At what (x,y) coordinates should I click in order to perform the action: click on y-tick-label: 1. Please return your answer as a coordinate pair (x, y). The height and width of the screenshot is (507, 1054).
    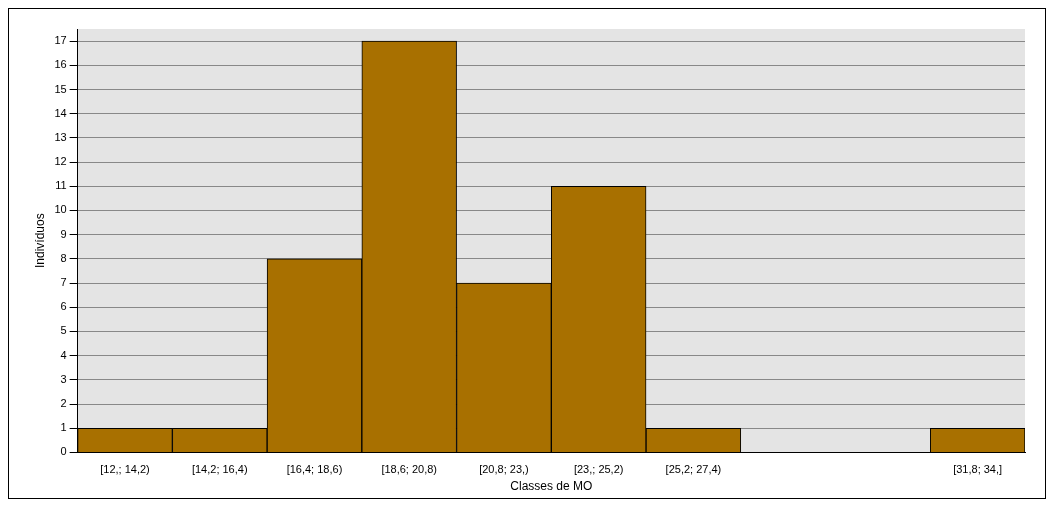
    Looking at the image, I should click on (63, 427).